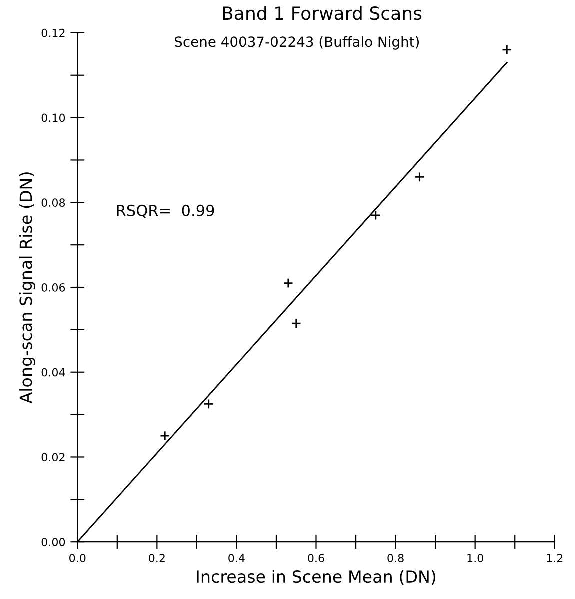  What do you see at coordinates (316, 558) in the screenshot?
I see `x-tick-label: 0.6` at bounding box center [316, 558].